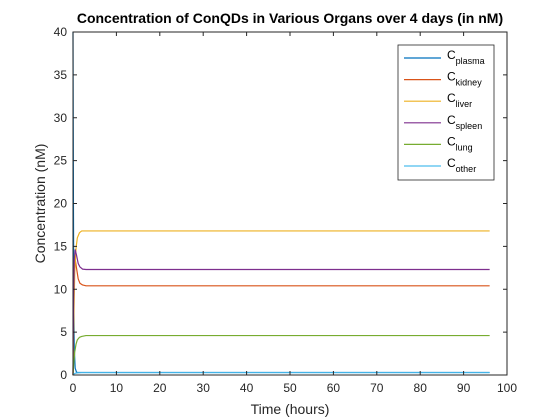 The image size is (560, 420). I want to click on series-line-other, so click(281, 374).